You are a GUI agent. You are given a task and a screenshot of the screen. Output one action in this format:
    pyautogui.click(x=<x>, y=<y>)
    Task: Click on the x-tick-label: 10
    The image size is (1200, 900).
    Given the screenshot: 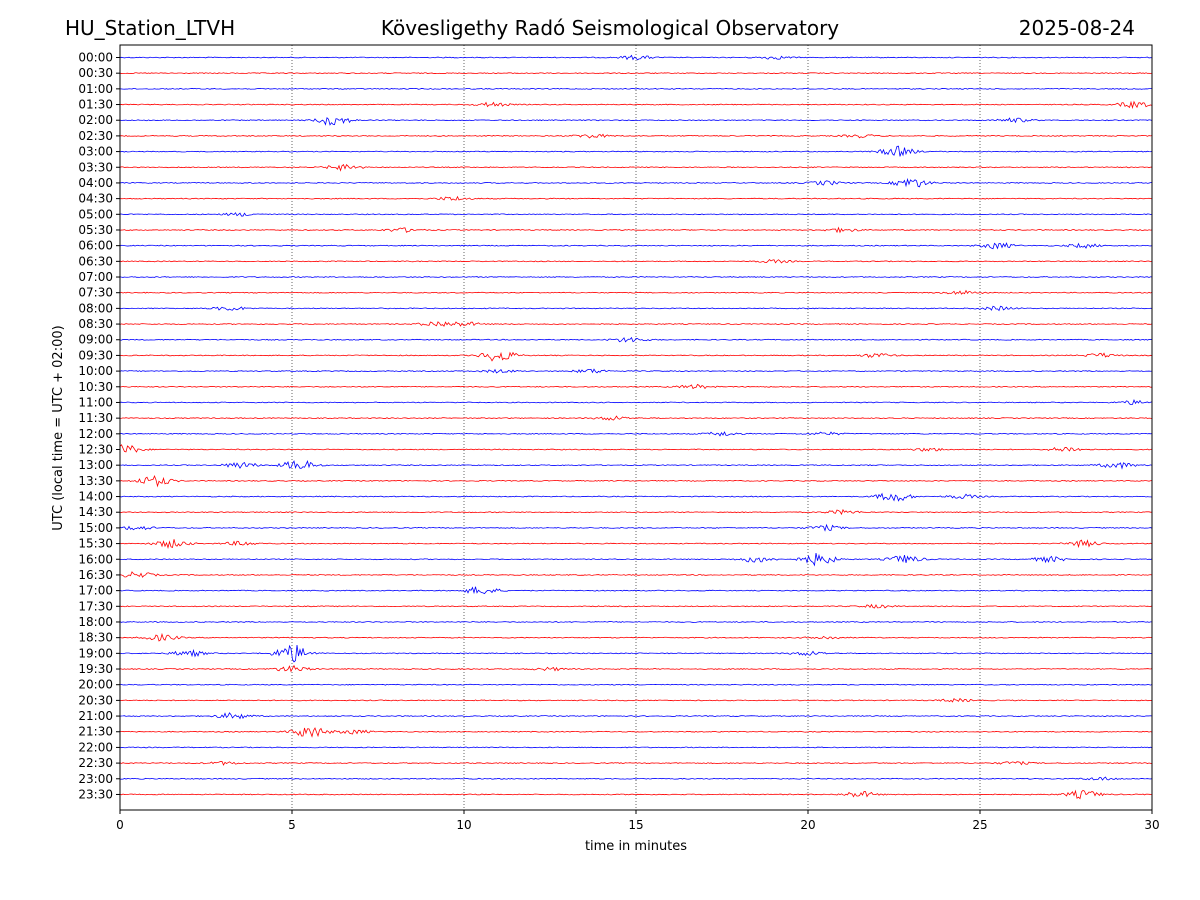 What is the action you would take?
    pyautogui.click(x=463, y=825)
    